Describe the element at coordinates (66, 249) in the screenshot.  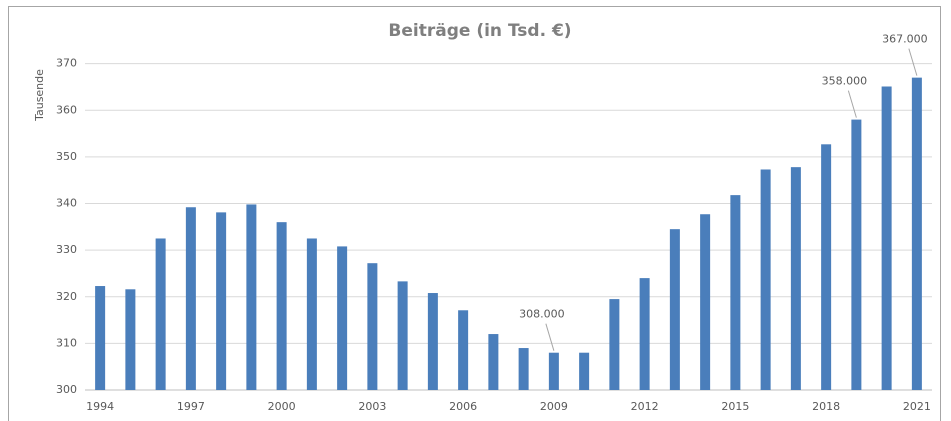
I see `y-tick-label: 330` at that location.